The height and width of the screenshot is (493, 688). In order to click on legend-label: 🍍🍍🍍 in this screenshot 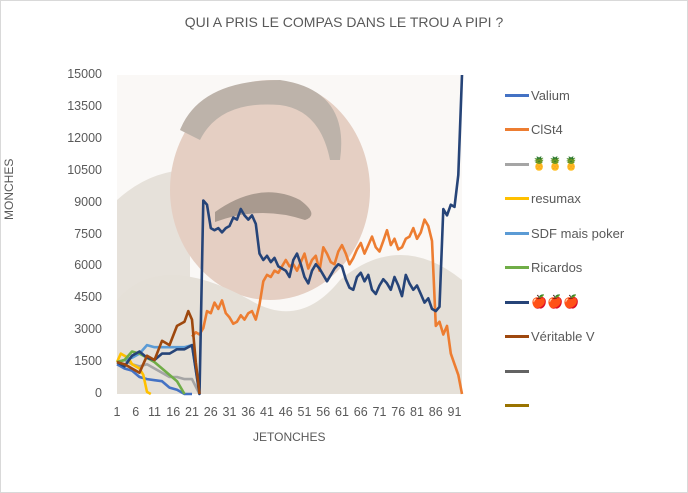, I will do `click(555, 163)`.